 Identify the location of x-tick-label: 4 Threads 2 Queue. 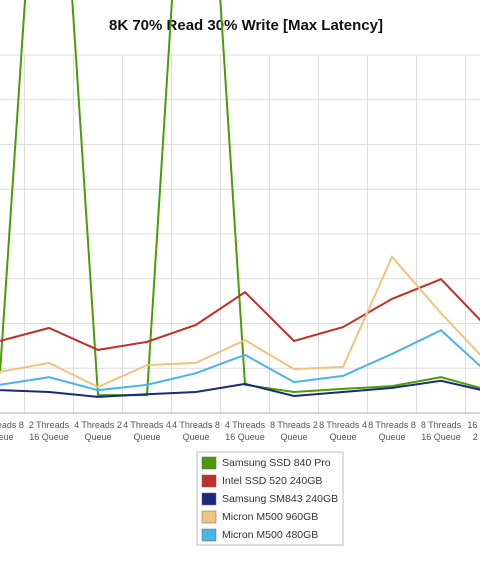
(98, 431).